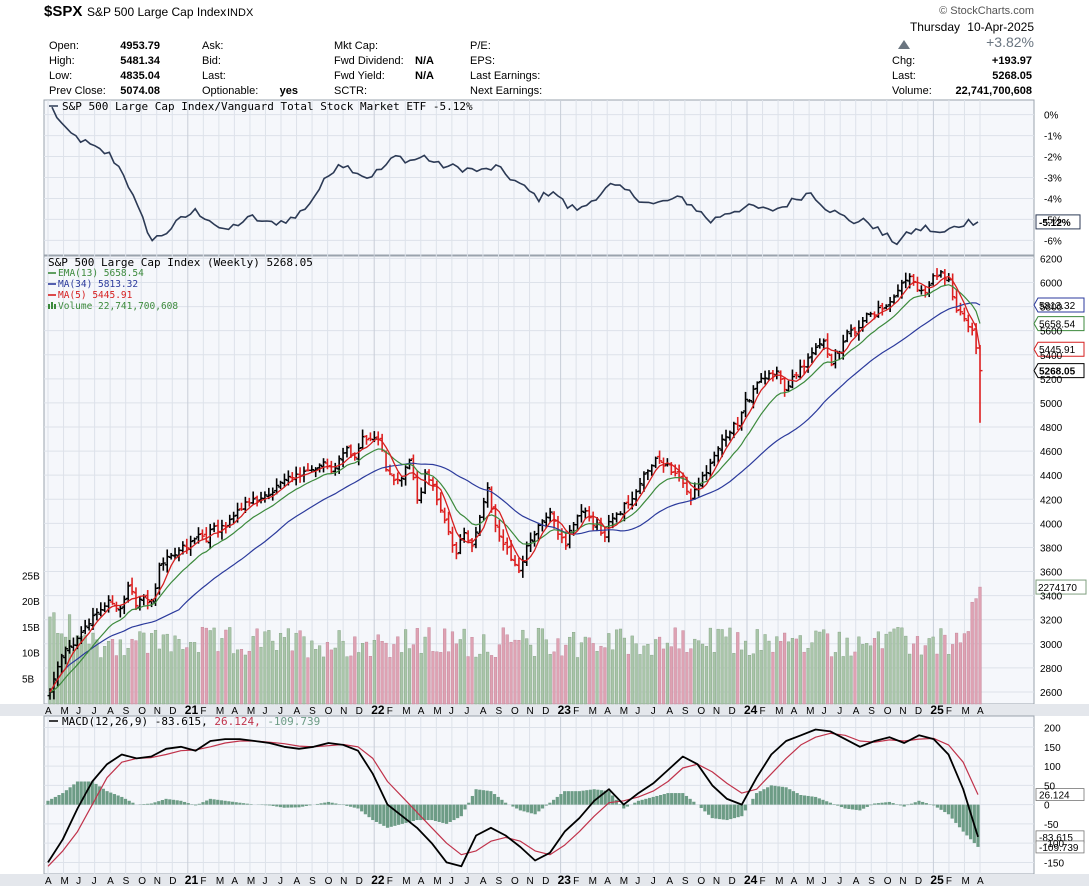 This screenshot has width=1089, height=891. What do you see at coordinates (1053, 220) in the screenshot?
I see `axis-tick-label: -5%` at bounding box center [1053, 220].